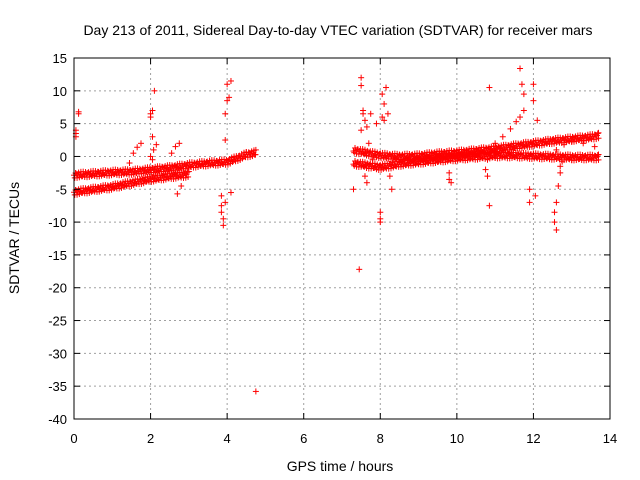 The image size is (640, 480). What do you see at coordinates (57, 419) in the screenshot?
I see `y-tick-label: -40` at bounding box center [57, 419].